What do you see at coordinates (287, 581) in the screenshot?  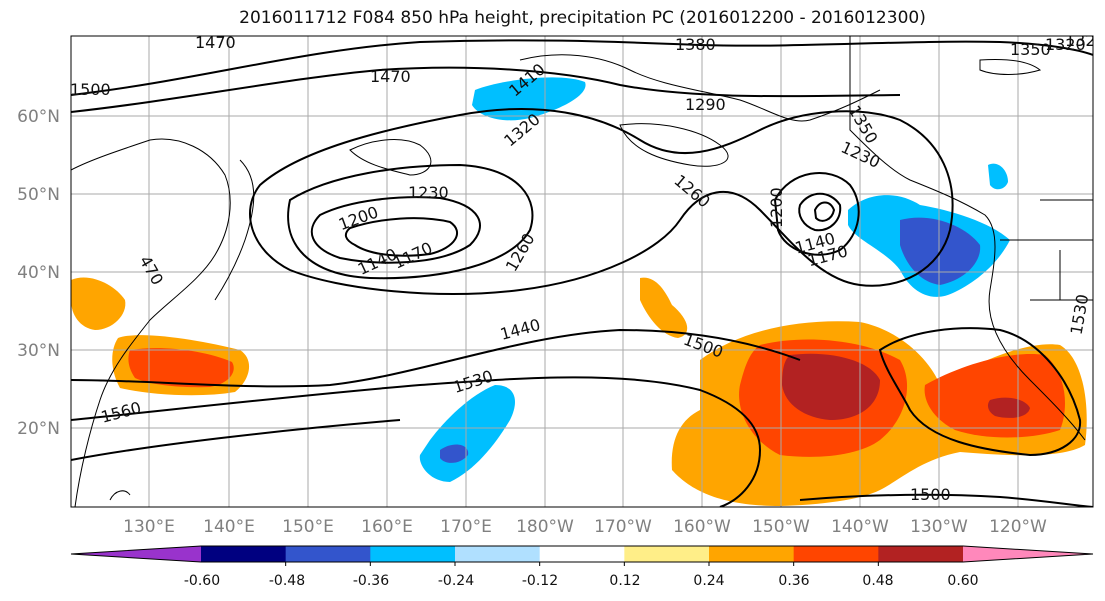 I see `colorbar-tick-label: -0.48` at bounding box center [287, 581].